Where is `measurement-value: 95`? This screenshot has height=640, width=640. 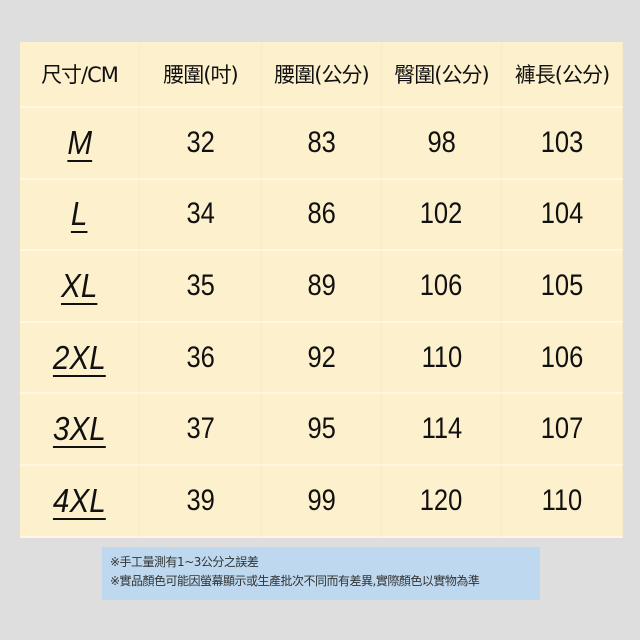 measurement-value: 95 is located at coordinates (321, 429).